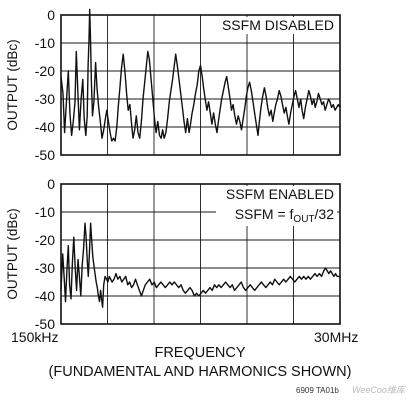 Image resolution: width=412 pixels, height=400 pixels. What do you see at coordinates (12, 84) in the screenshot?
I see `y-axis-label-top: OUTPUT (dBc)` at bounding box center [12, 84].